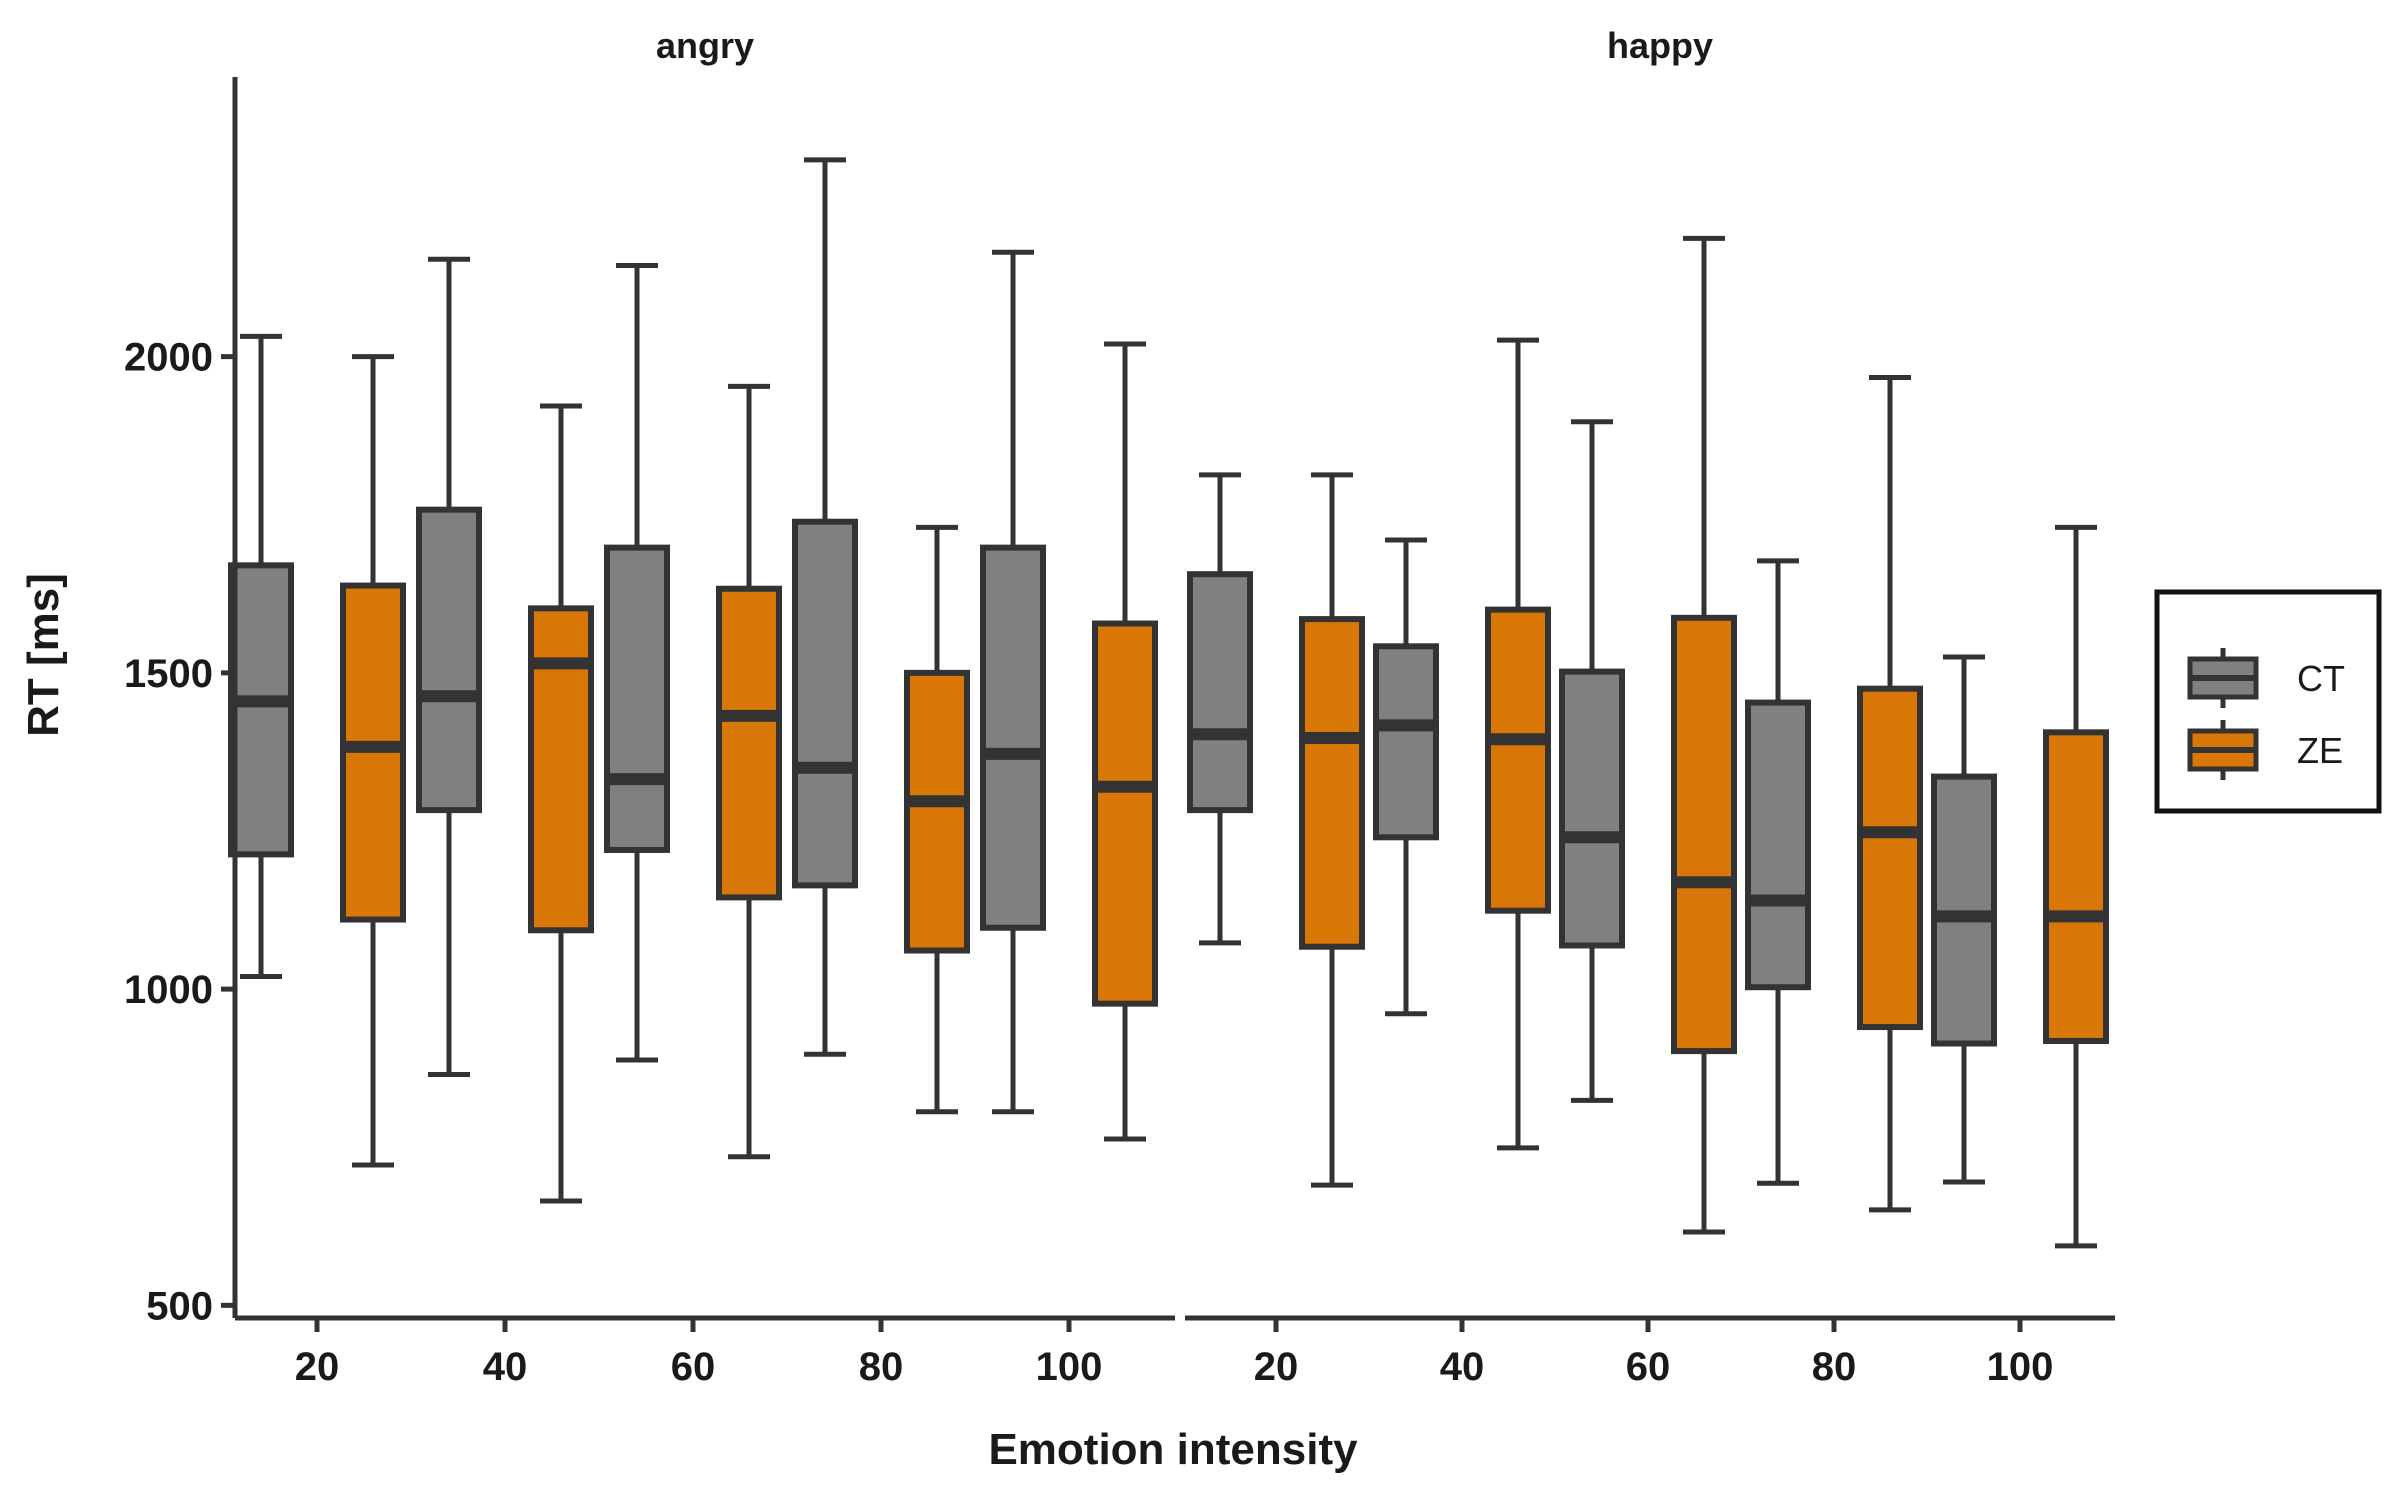 The width and height of the screenshot is (2399, 1504). I want to click on box-angry-60-ZE, so click(749, 771).